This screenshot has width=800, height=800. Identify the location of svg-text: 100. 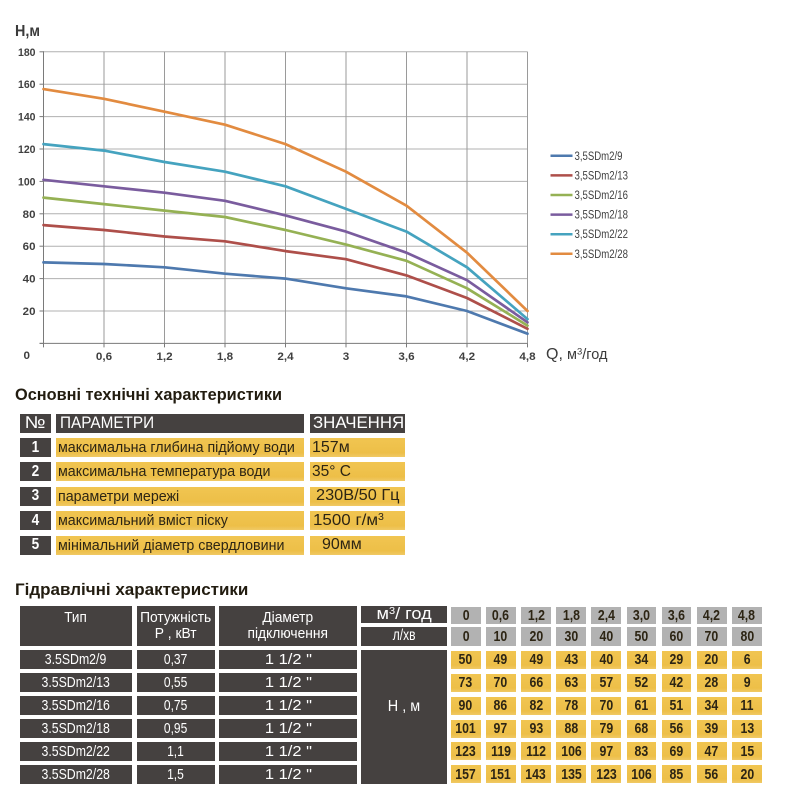
(27, 182).